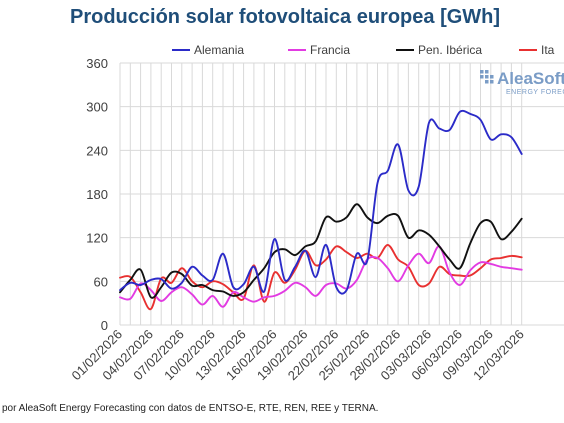  I want to click on legend: Alemania Francia Pen. Ibérica Ita, so click(363, 50).